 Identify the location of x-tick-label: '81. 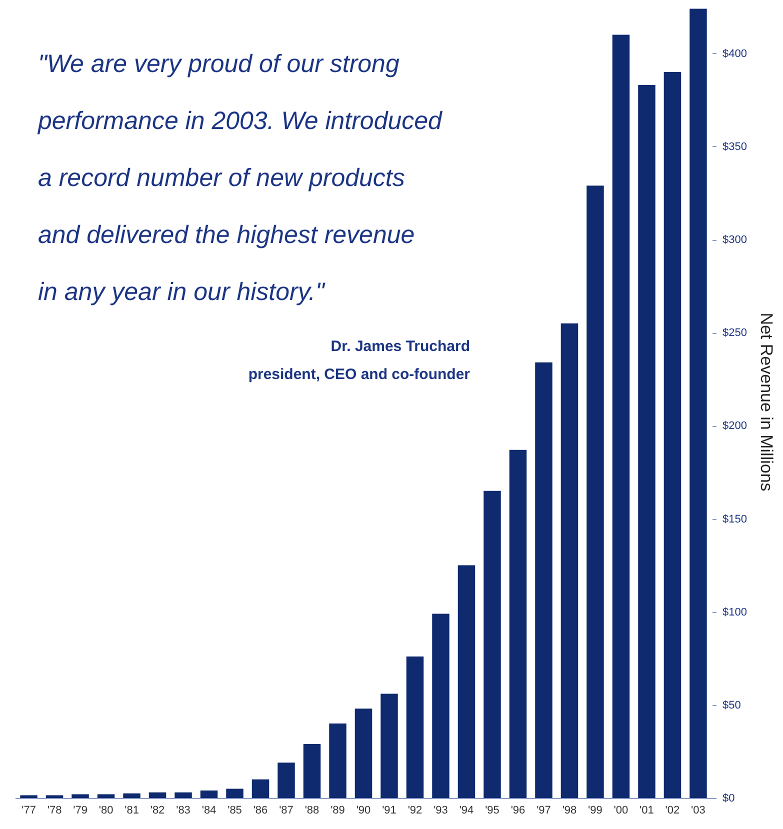
(131, 810).